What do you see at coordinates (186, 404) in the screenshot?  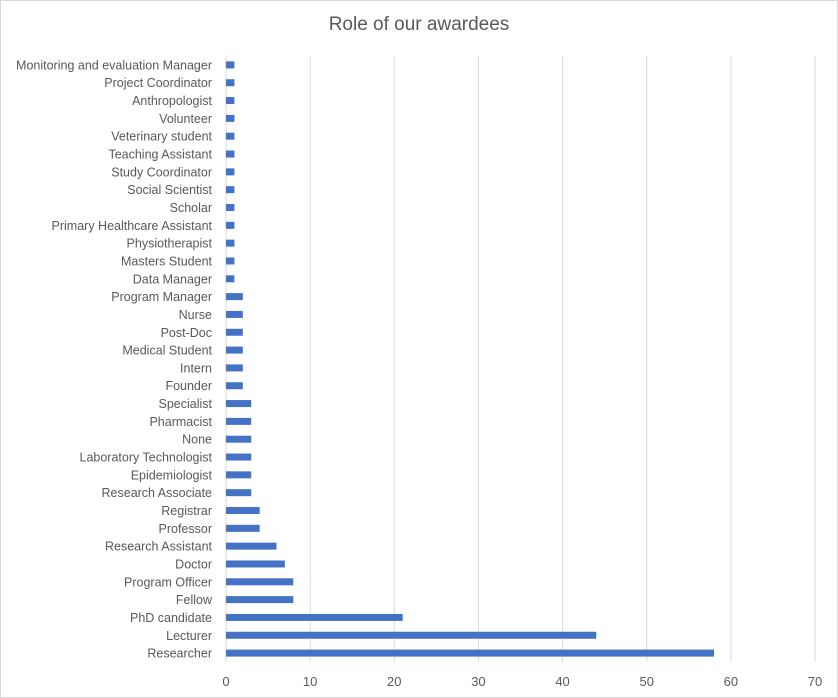 I see `category-label: Specialist` at bounding box center [186, 404].